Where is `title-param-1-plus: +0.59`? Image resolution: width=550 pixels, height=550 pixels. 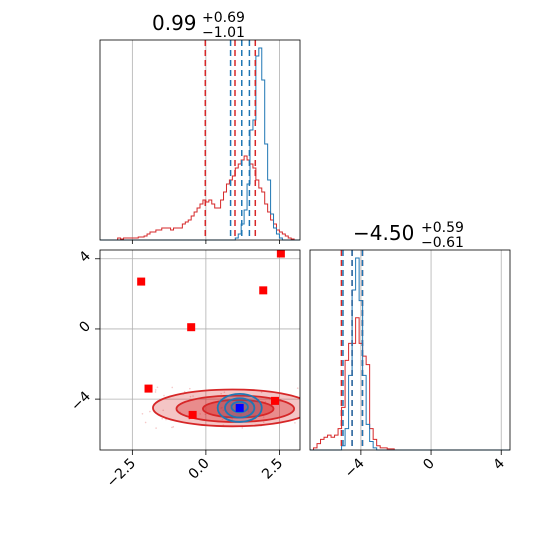 title-param-1-plus: +0.59 is located at coordinates (442, 228).